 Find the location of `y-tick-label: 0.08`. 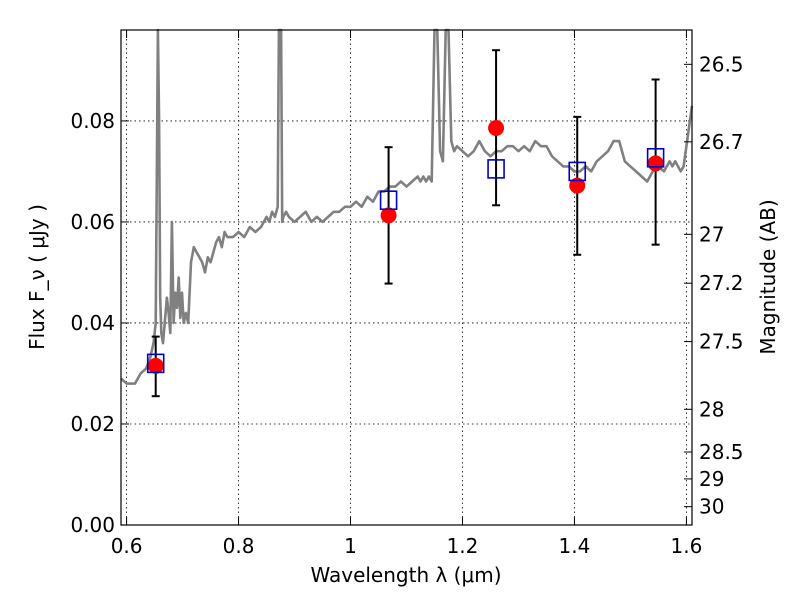

y-tick-label: 0.08 is located at coordinates (92, 121).